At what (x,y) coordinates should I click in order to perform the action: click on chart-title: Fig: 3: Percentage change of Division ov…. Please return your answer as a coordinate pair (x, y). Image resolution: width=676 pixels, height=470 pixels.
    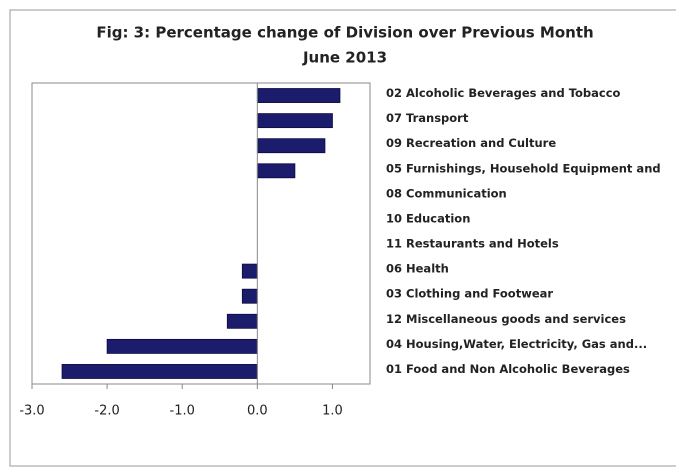
    Looking at the image, I should click on (344, 33).